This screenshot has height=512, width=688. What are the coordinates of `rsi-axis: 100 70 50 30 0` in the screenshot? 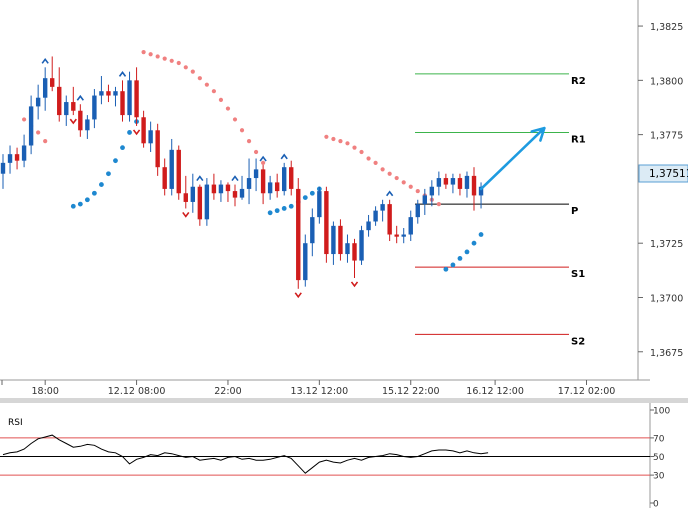 It's located at (660, 458).